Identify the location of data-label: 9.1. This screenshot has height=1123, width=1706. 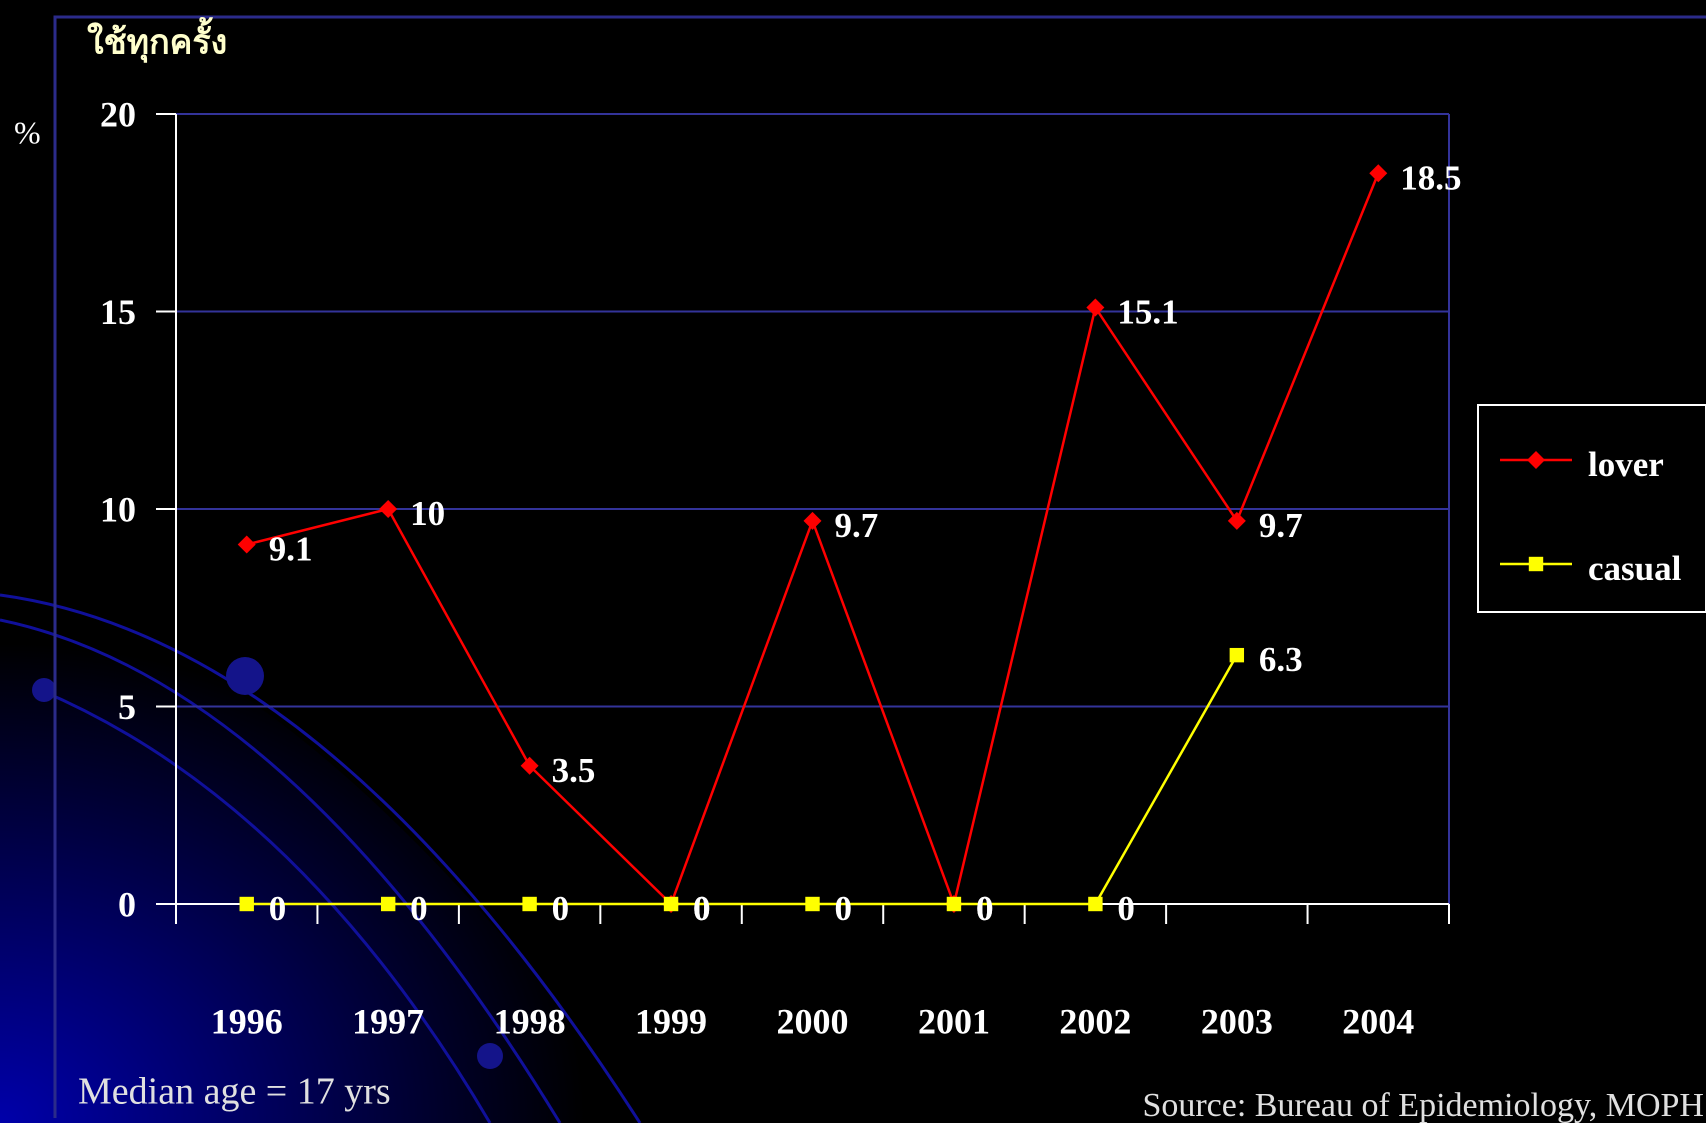
(291, 549).